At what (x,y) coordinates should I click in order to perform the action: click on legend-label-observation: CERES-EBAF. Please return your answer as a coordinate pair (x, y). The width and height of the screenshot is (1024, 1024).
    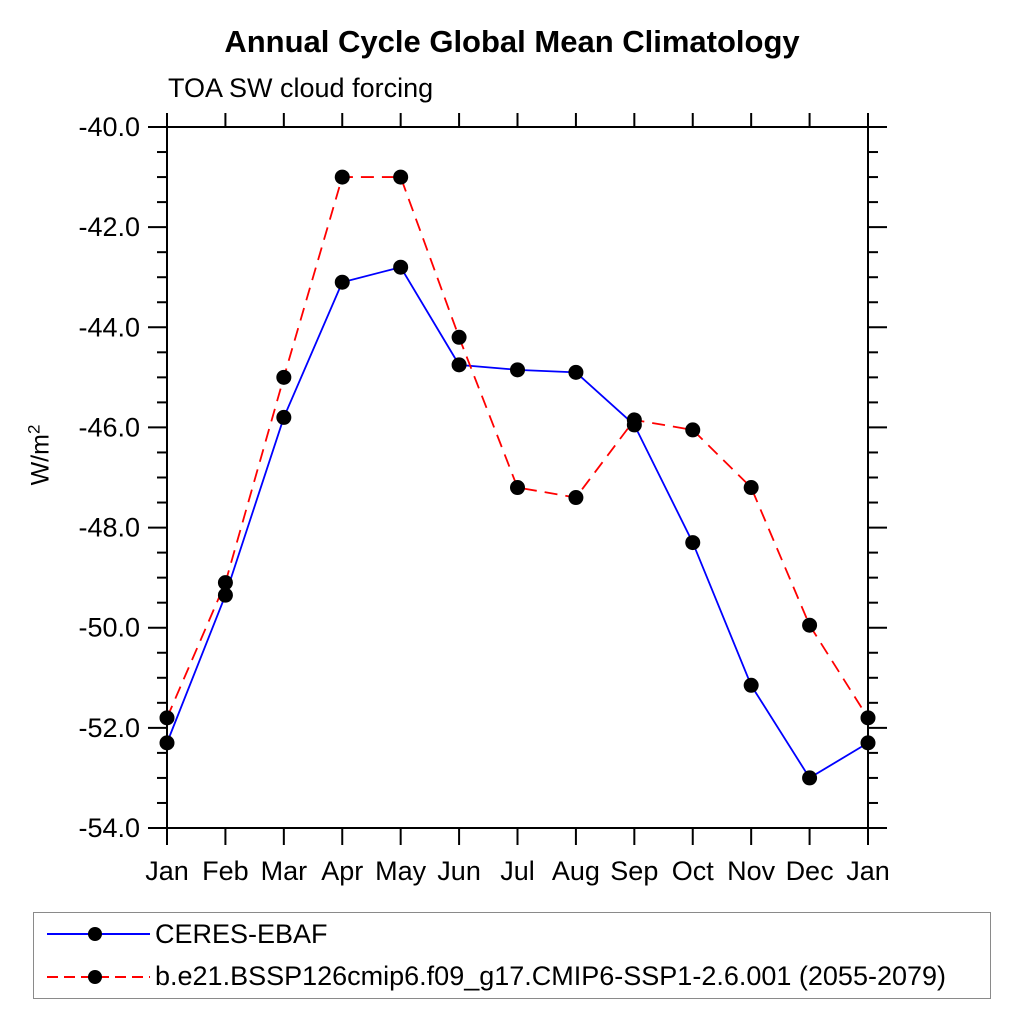
    Looking at the image, I should click on (241, 933).